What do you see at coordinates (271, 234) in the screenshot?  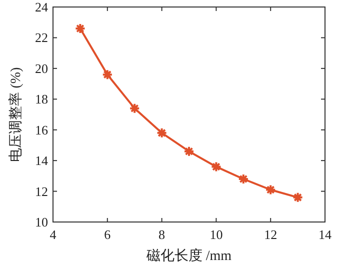 I see `x-tick-label: 12` at bounding box center [271, 234].